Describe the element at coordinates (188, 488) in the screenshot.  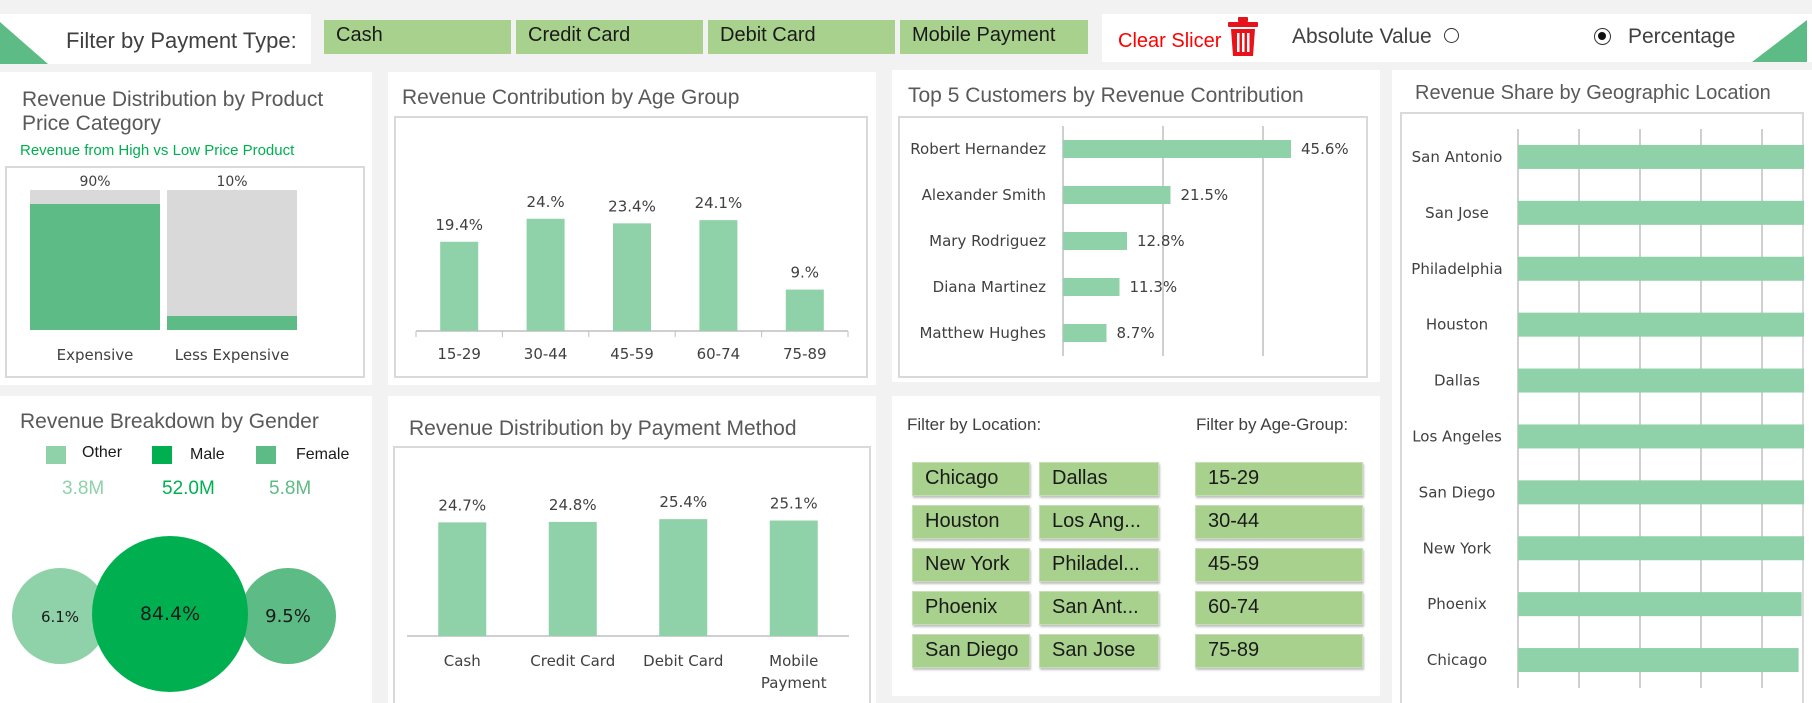
I see `gender-value-male: 52.0M` at that location.